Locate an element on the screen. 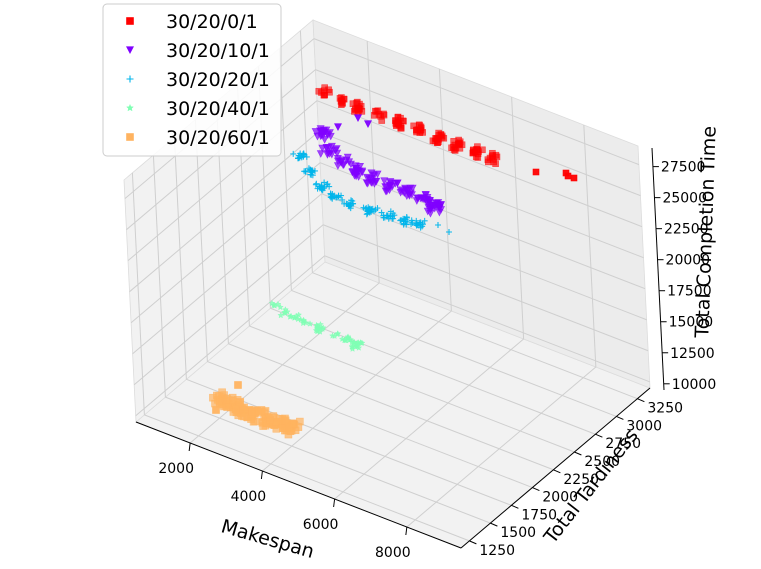  series-1-points is located at coordinates (446, 133).